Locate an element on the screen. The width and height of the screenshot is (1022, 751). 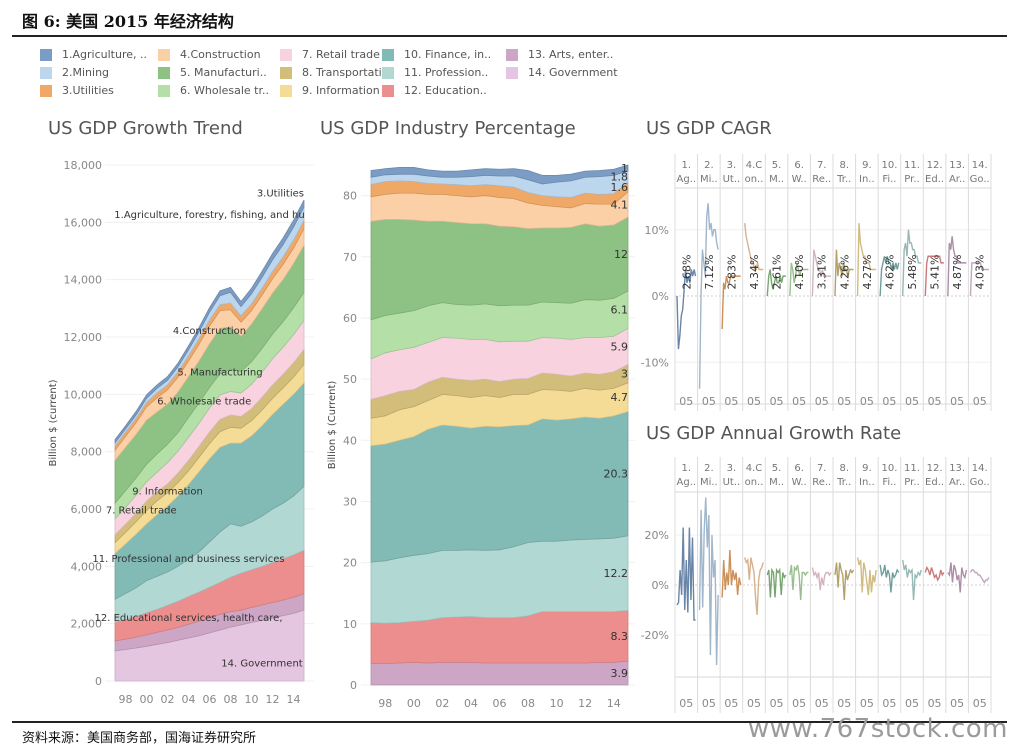
legend-label: 6. Wholesale tr.. is located at coordinates (225, 90).